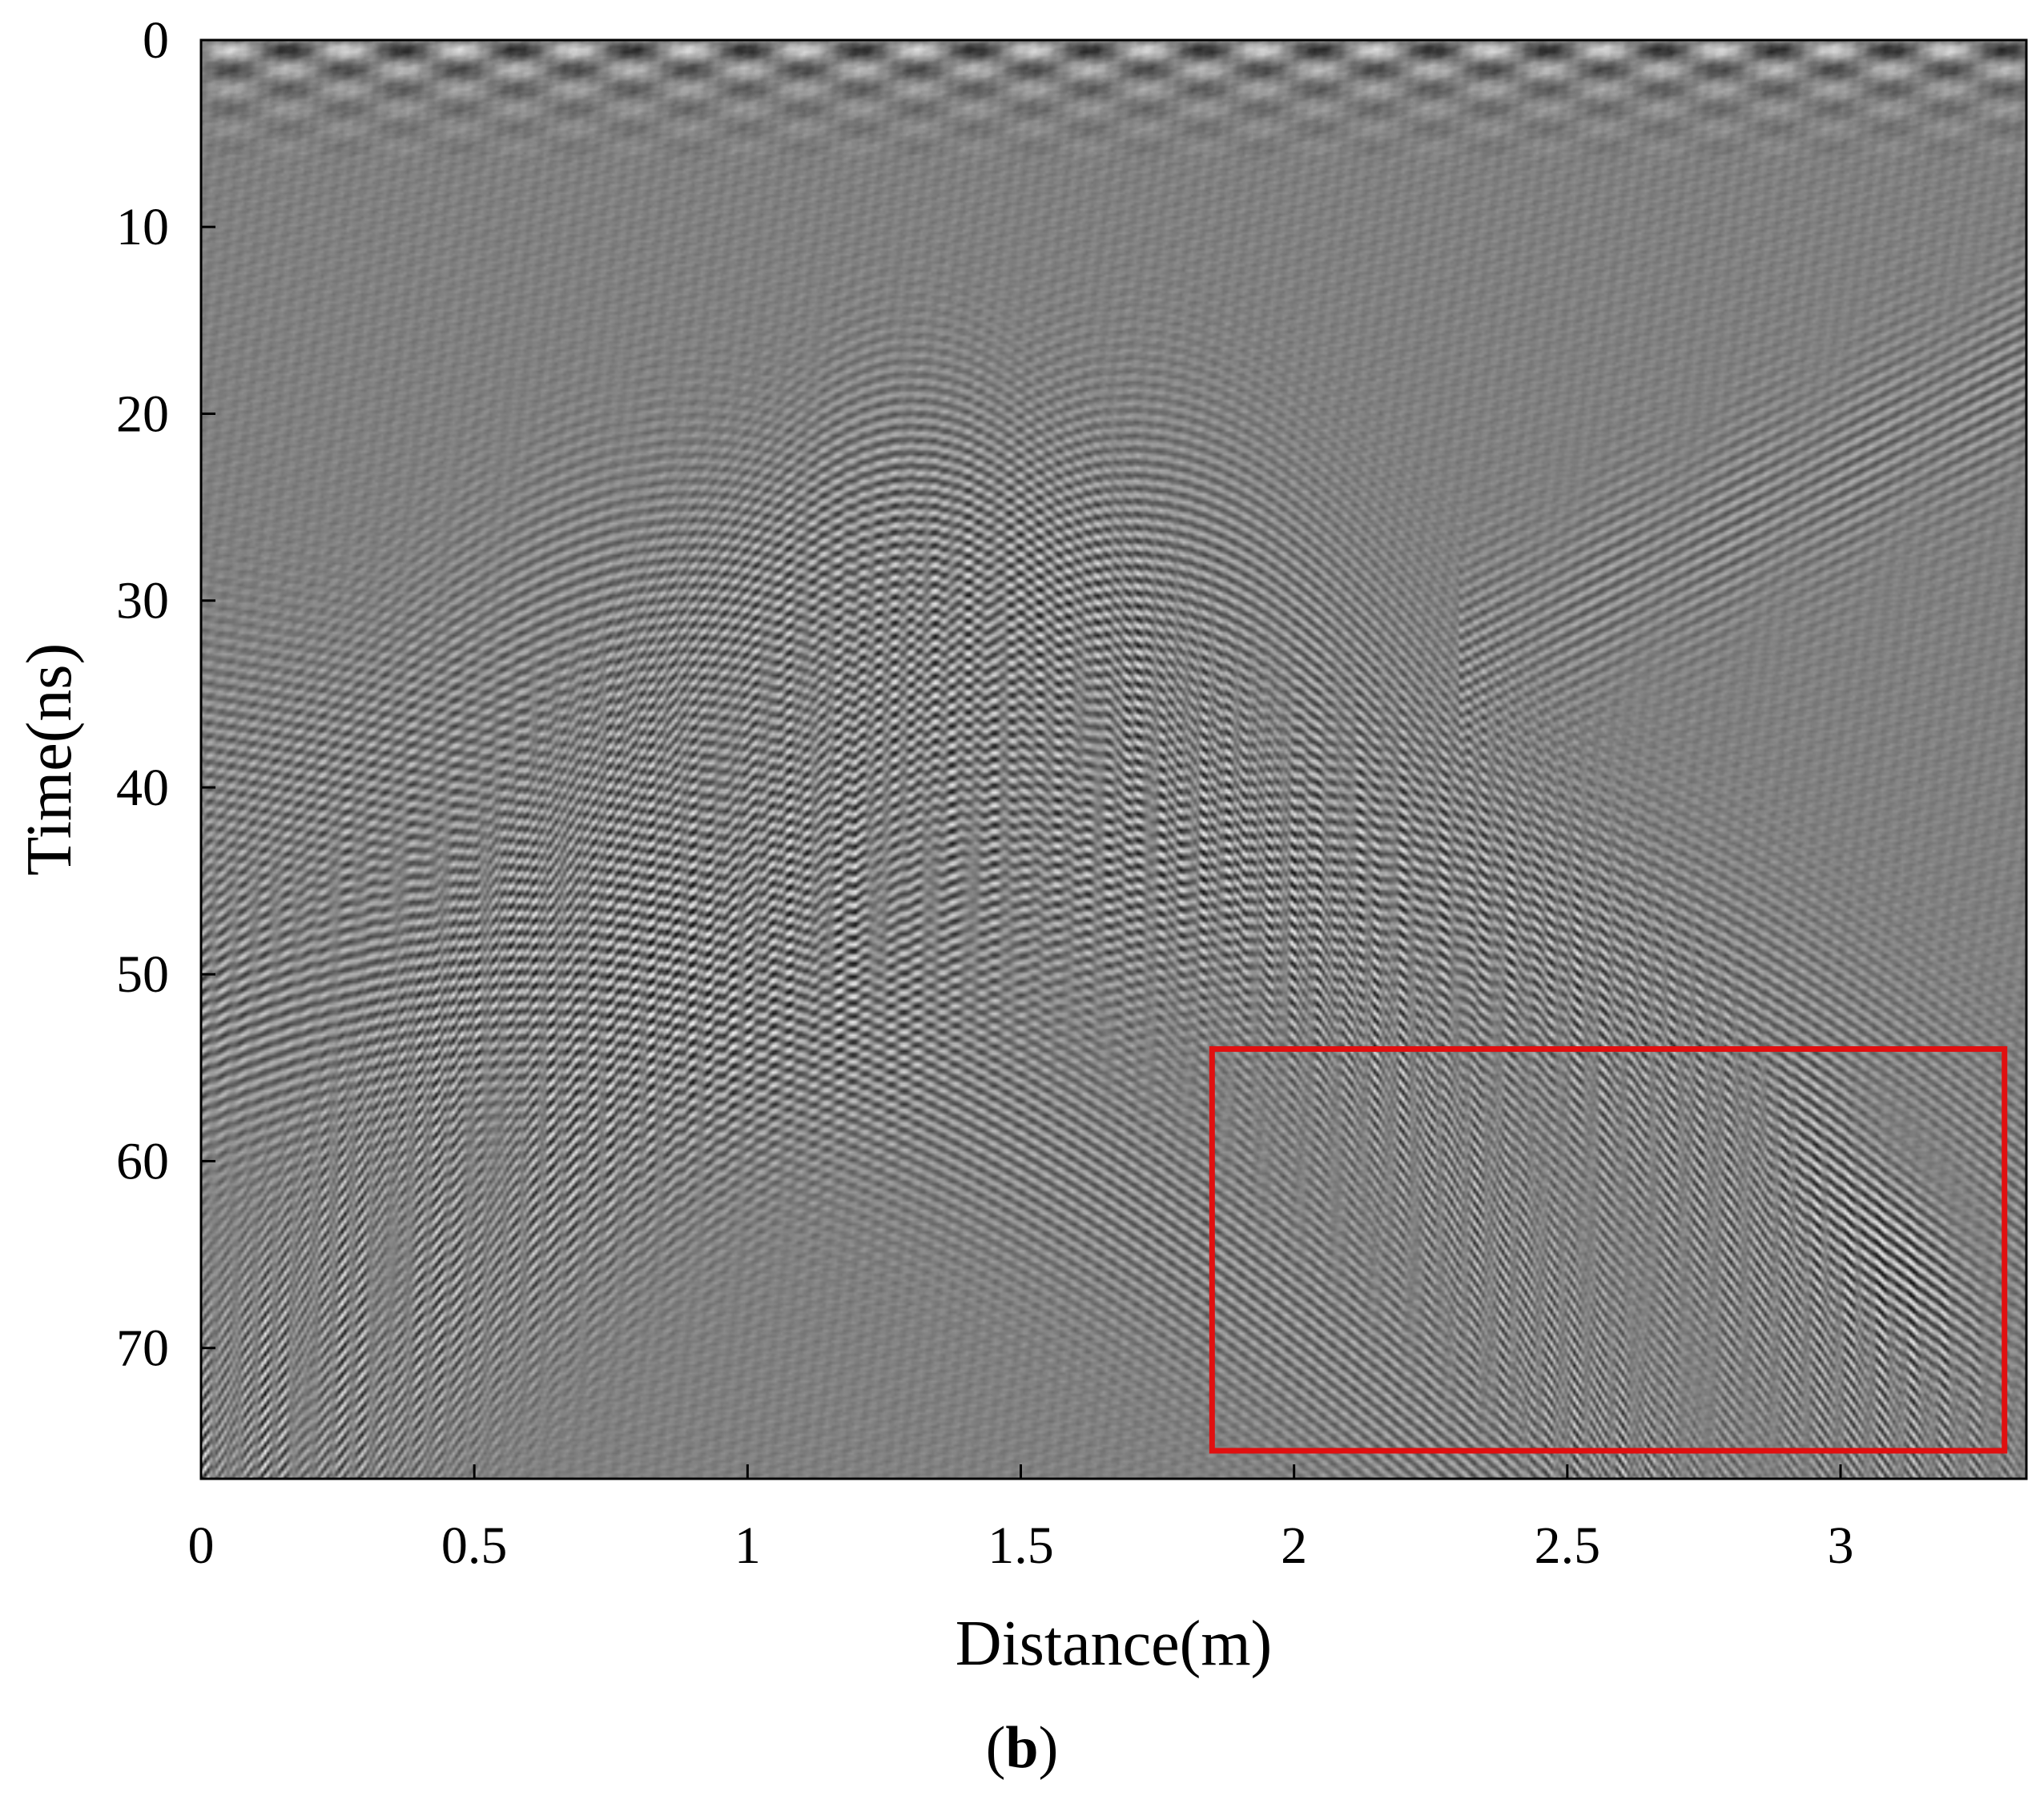 The image size is (2044, 1804). I want to click on y-tick-label: 10, so click(142, 227).